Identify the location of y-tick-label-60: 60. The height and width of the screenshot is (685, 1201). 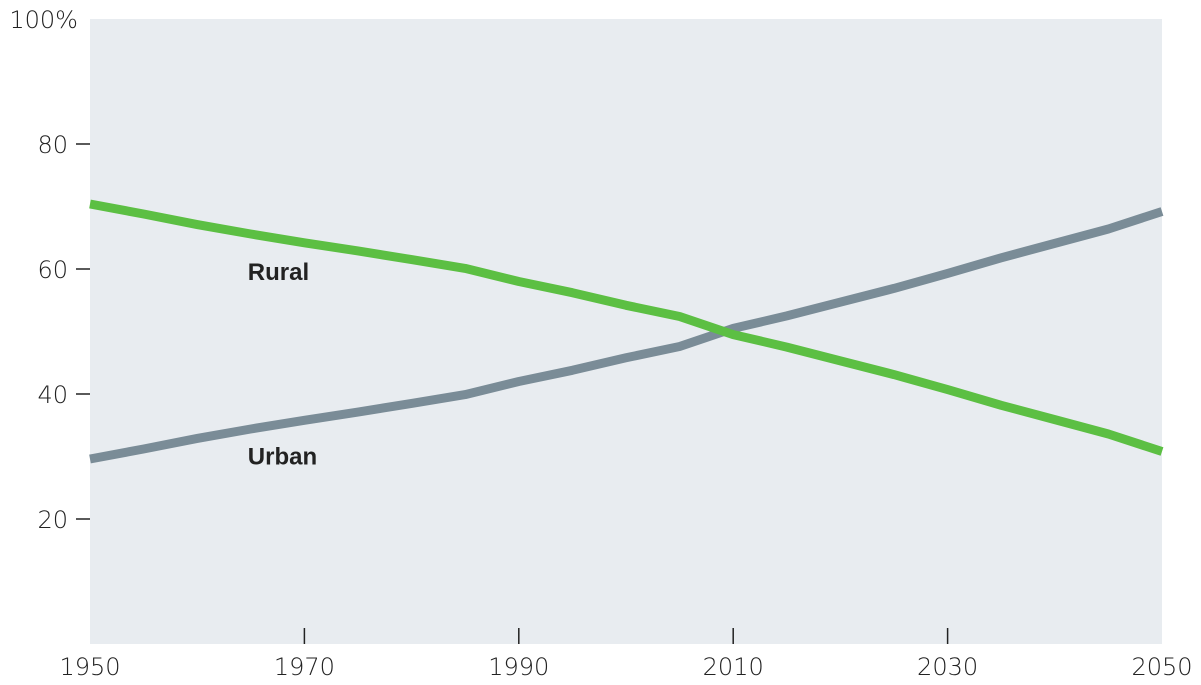
(52, 270).